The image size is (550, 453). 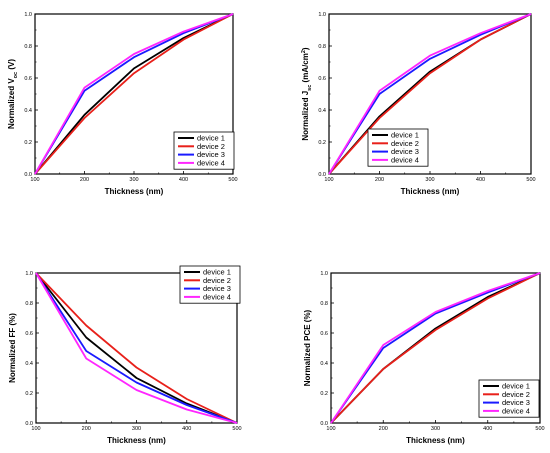 I want to click on y-axis-label-tail: ), so click(x=305, y=48).